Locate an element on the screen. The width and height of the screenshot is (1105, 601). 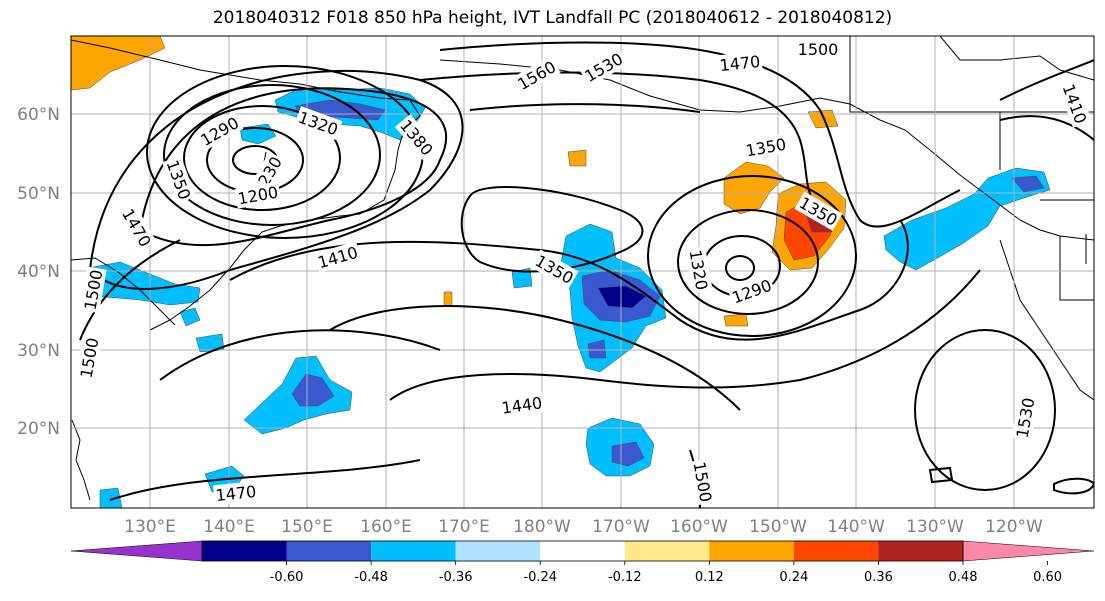
colorbar-tick-label: -0.48 is located at coordinates (371, 577).